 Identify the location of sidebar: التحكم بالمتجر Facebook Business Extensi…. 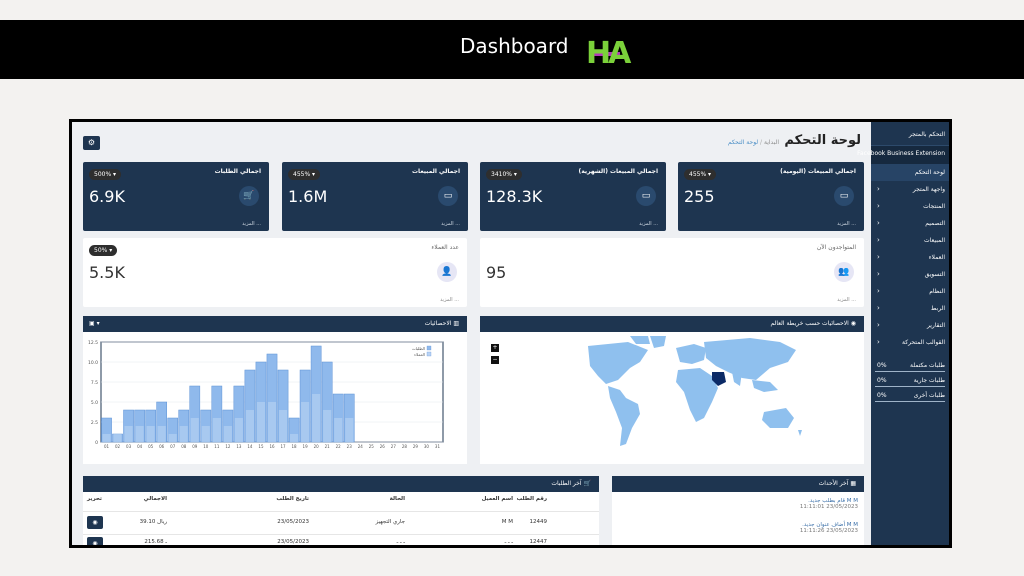
(903, 333).